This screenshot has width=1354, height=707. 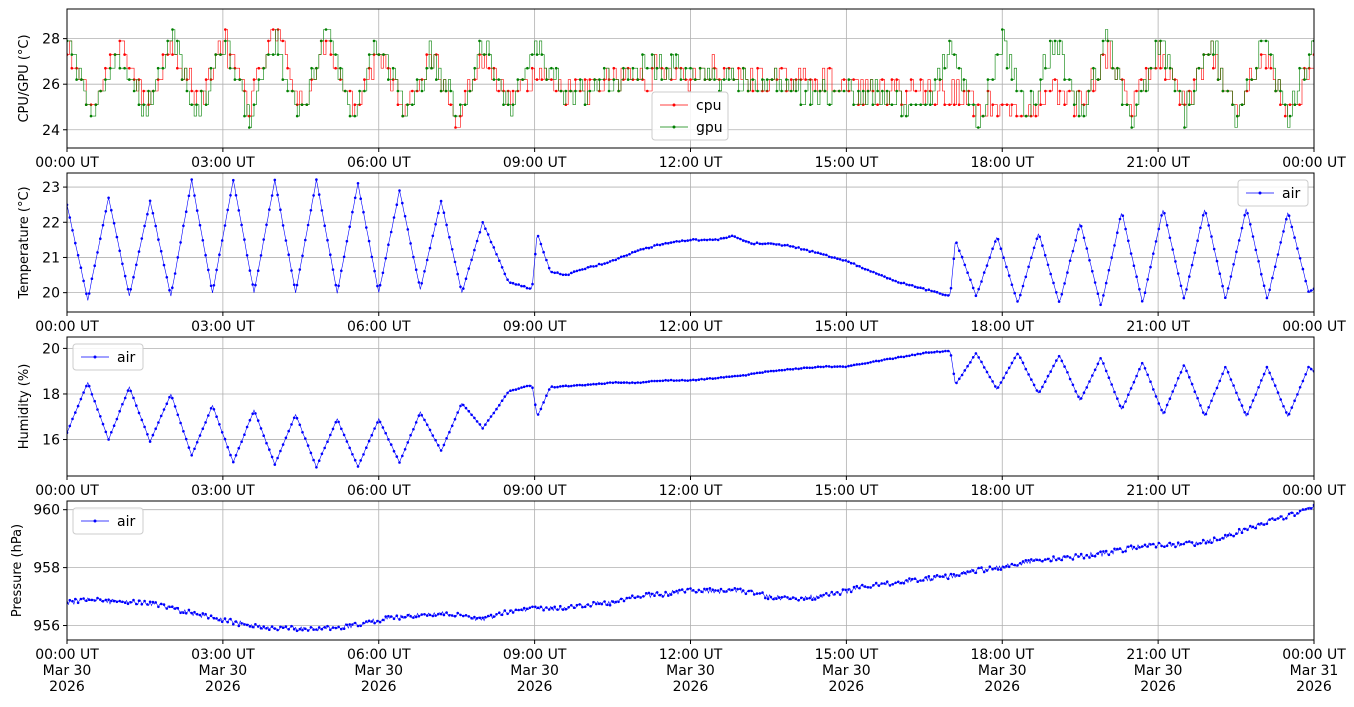 What do you see at coordinates (108, 521) in the screenshot?
I see `legend: air` at bounding box center [108, 521].